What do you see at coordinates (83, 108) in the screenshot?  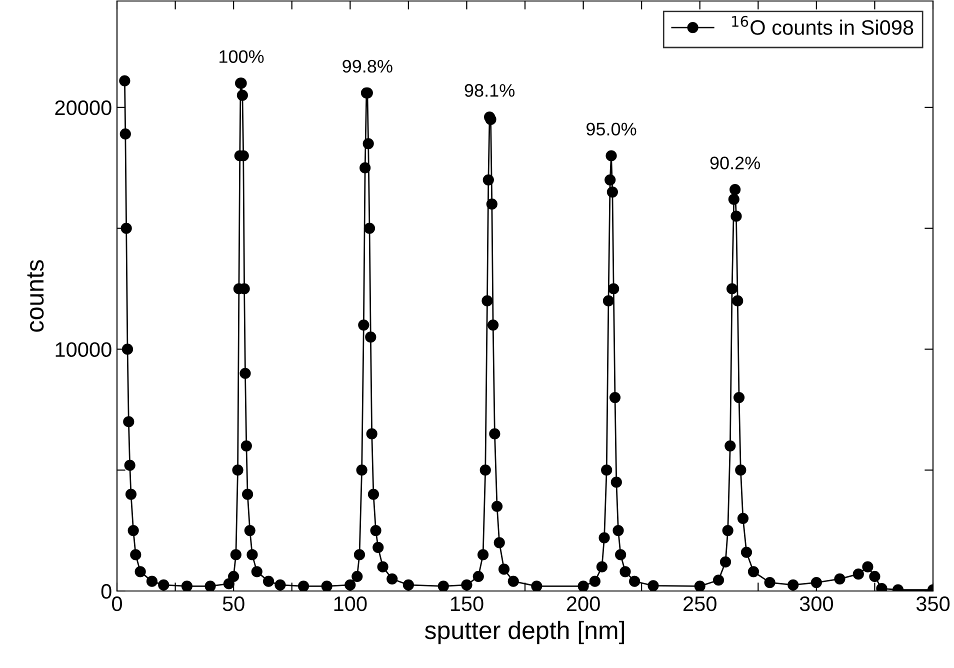 I see `y-tick-label: 20000` at bounding box center [83, 108].